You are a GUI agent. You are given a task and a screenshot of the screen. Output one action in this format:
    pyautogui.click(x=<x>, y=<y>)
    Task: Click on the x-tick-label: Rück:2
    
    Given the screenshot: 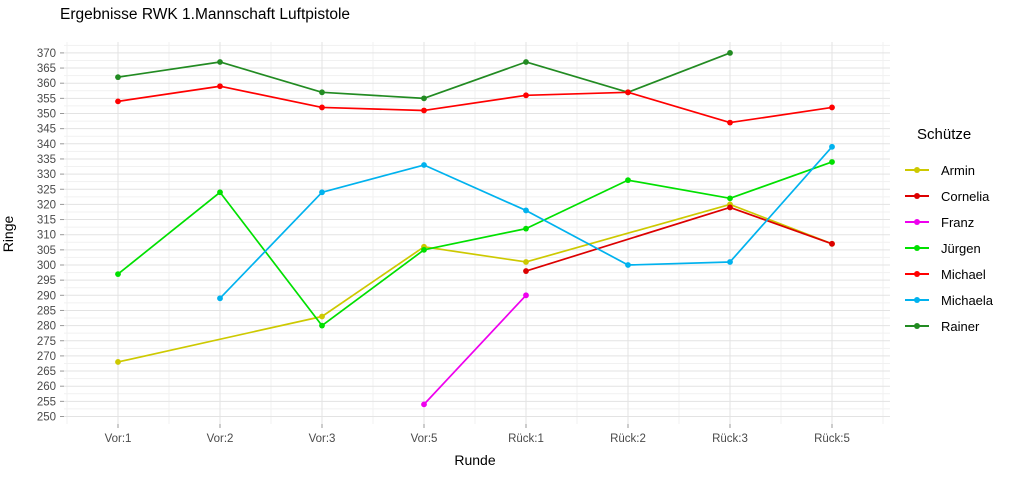 What is the action you would take?
    pyautogui.click(x=628, y=439)
    